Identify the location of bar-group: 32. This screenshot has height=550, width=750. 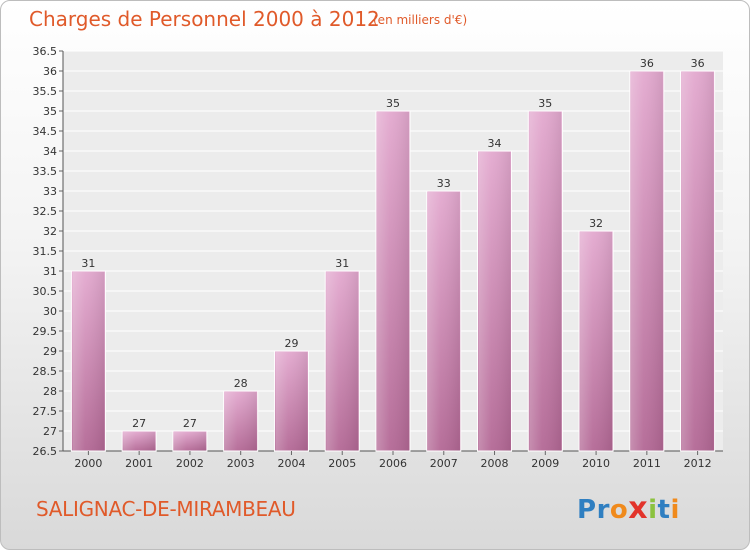
(596, 334).